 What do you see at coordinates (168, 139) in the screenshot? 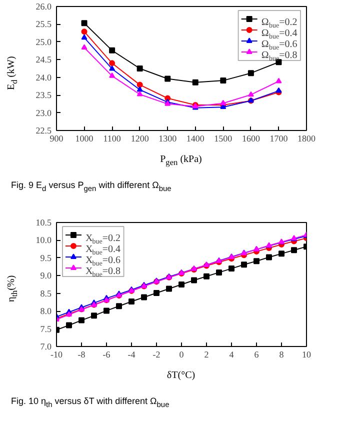
I see `x-tick-label: 1300` at bounding box center [168, 139].